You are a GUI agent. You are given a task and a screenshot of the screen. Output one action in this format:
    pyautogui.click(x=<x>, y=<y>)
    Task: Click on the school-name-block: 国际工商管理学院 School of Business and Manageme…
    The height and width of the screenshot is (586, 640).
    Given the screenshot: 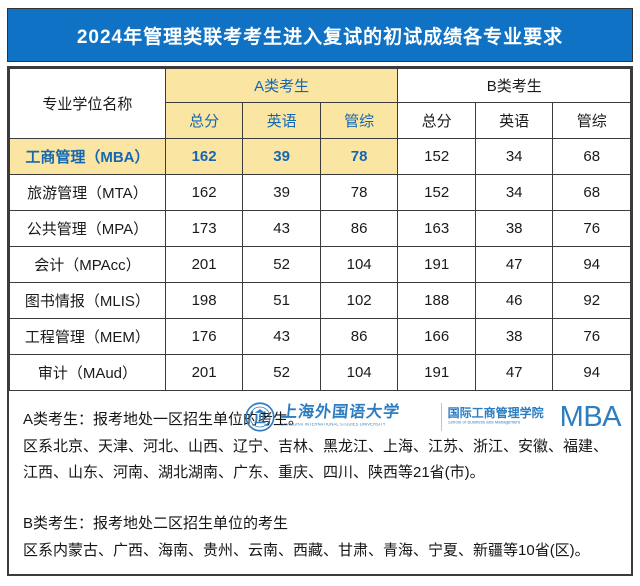 What is the action you would take?
    pyautogui.click(x=501, y=417)
    